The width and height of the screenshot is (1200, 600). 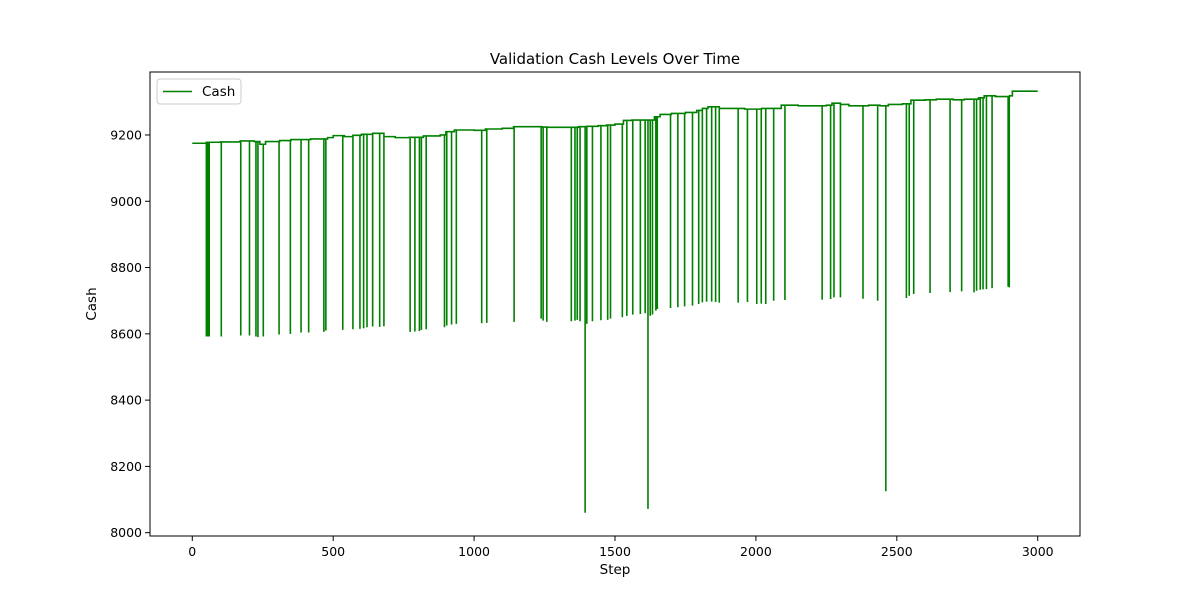 What do you see at coordinates (126, 532) in the screenshot?
I see `y-tick-label: 8000` at bounding box center [126, 532].